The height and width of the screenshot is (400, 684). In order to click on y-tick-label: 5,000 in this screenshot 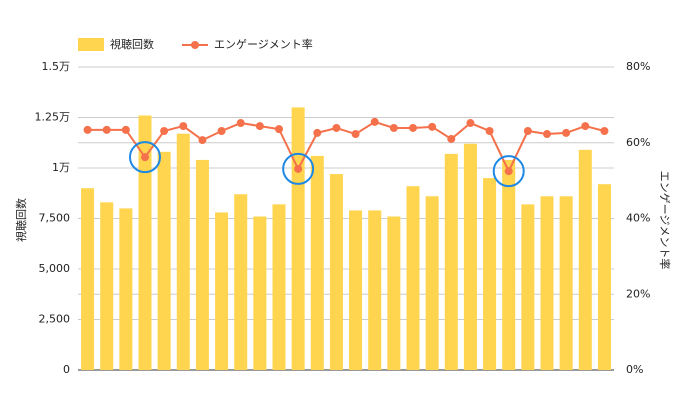, I will do `click(55, 268)`.